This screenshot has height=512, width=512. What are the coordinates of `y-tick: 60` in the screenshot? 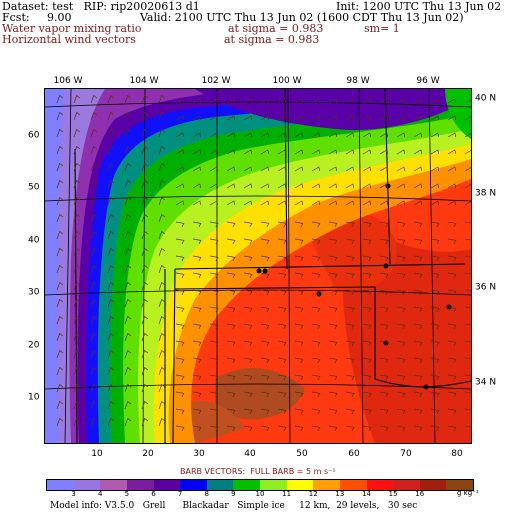 It's located at (34, 135).